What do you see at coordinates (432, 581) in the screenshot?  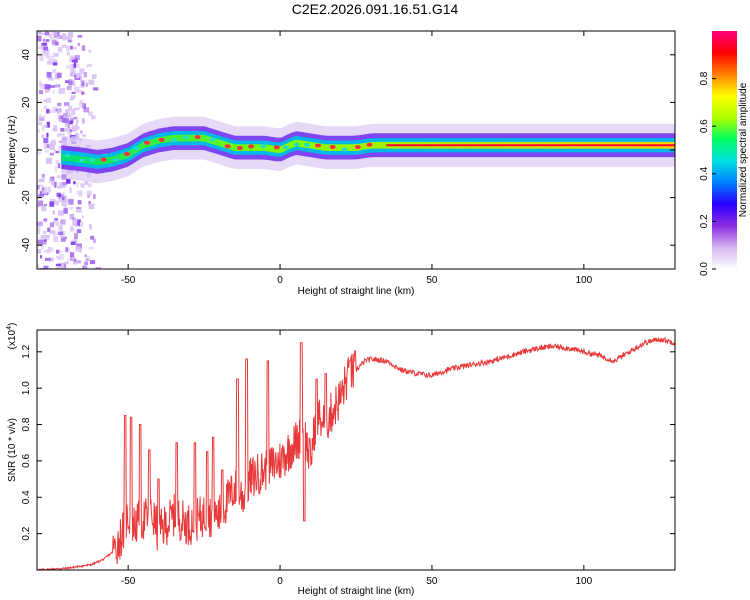 I see `x-tick-label: 50` at bounding box center [432, 581].